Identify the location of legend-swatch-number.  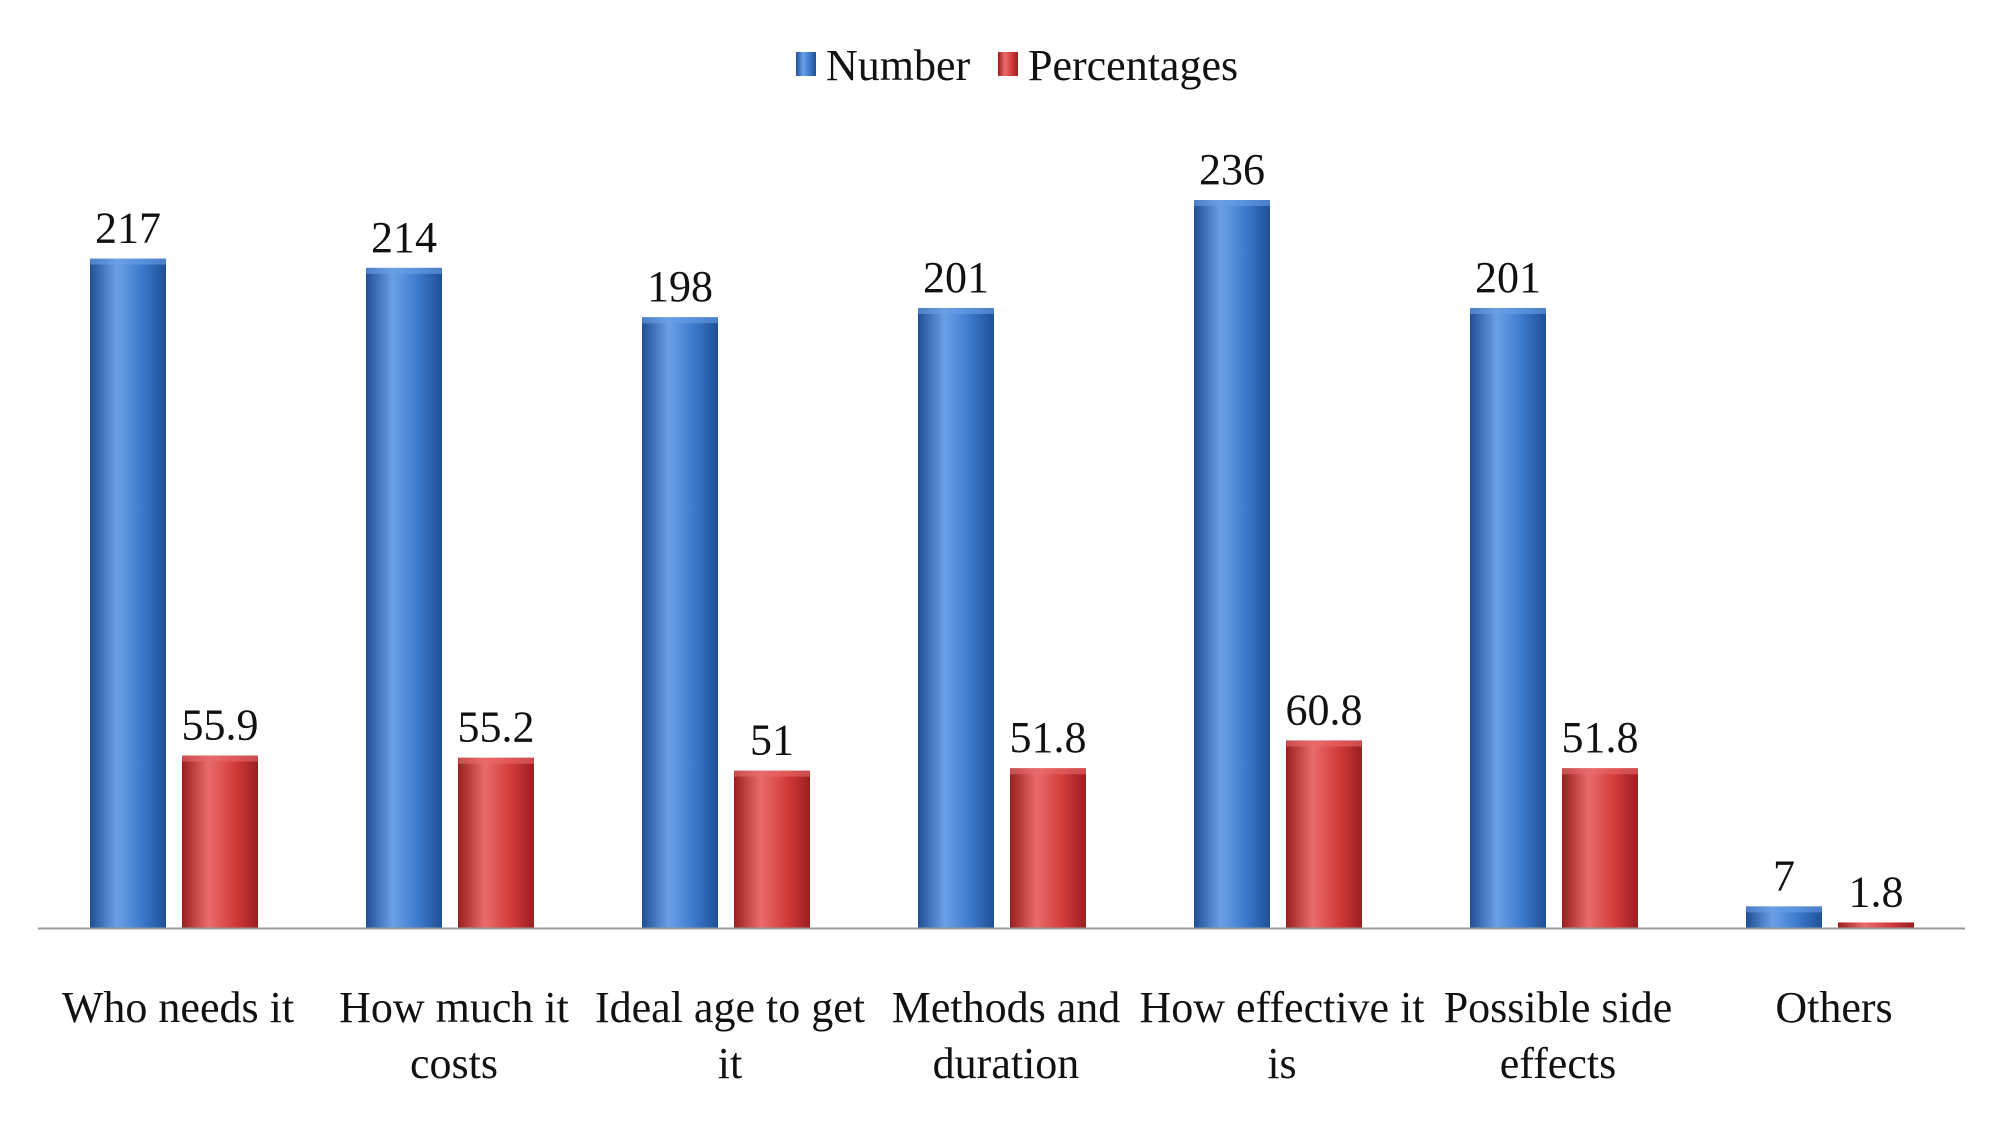
(806, 64).